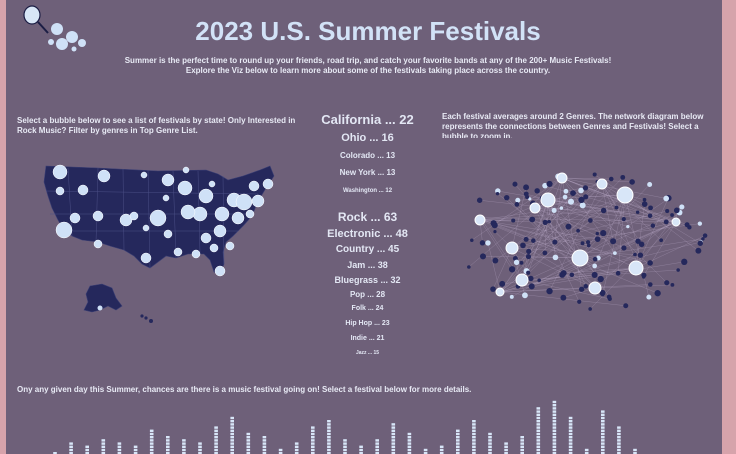 The width and height of the screenshot is (736, 454). I want to click on state-bubbles, so click(163, 237).